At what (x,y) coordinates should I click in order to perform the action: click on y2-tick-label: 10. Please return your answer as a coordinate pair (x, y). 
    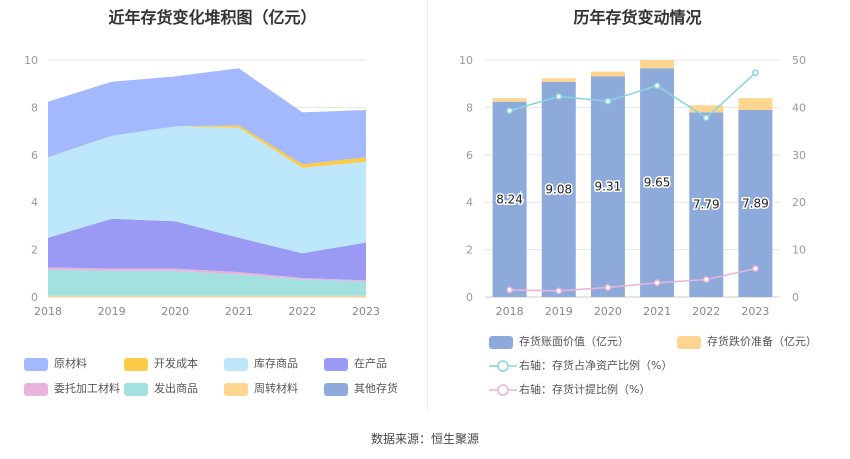
    Looking at the image, I should click on (799, 250).